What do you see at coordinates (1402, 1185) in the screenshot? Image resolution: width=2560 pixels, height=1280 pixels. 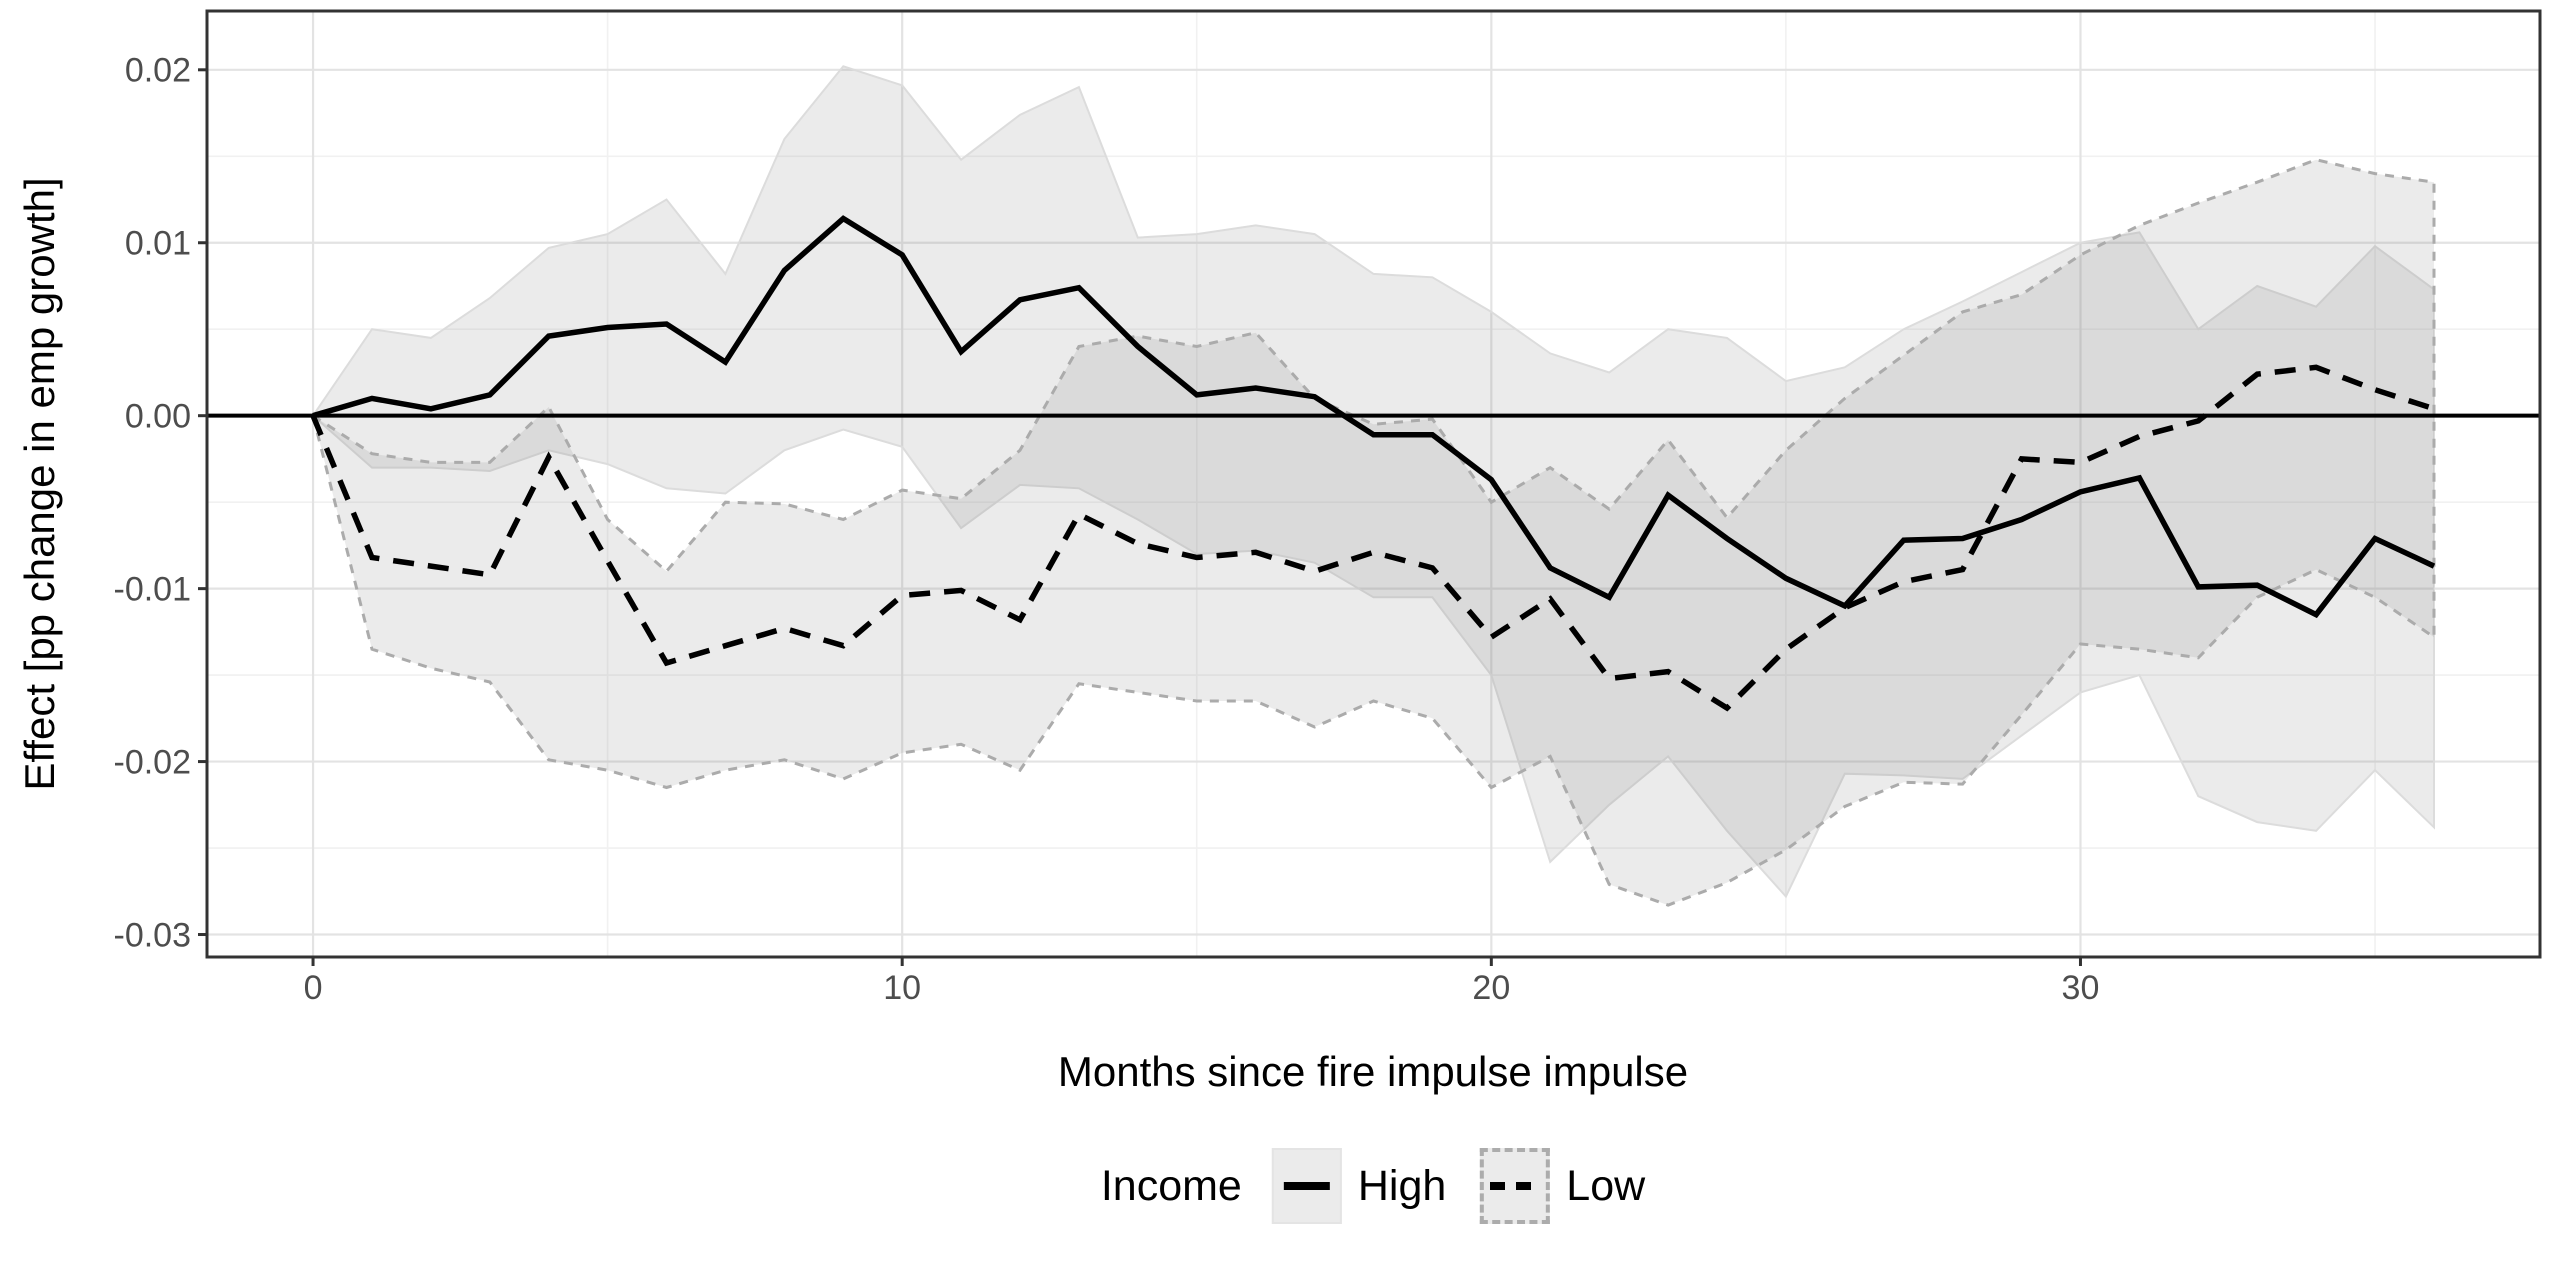 I see `legend-label-high: High` at bounding box center [1402, 1185].